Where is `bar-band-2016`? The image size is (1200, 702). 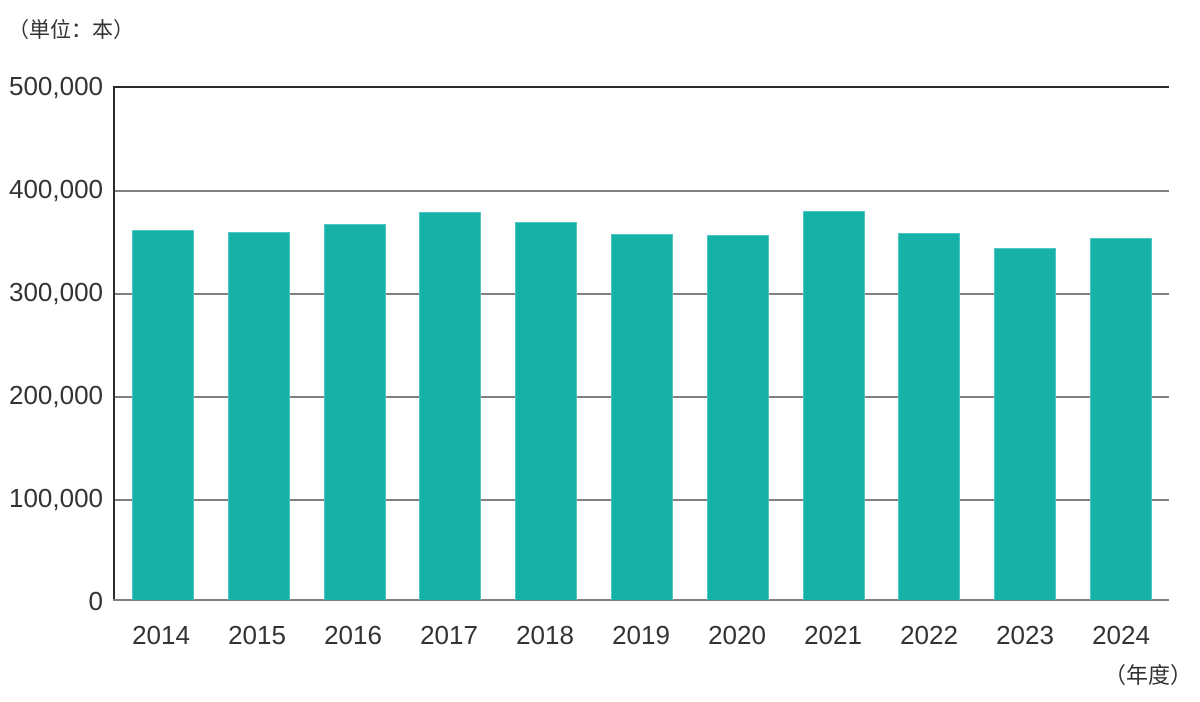
bar-band-2016 is located at coordinates (355, 412).